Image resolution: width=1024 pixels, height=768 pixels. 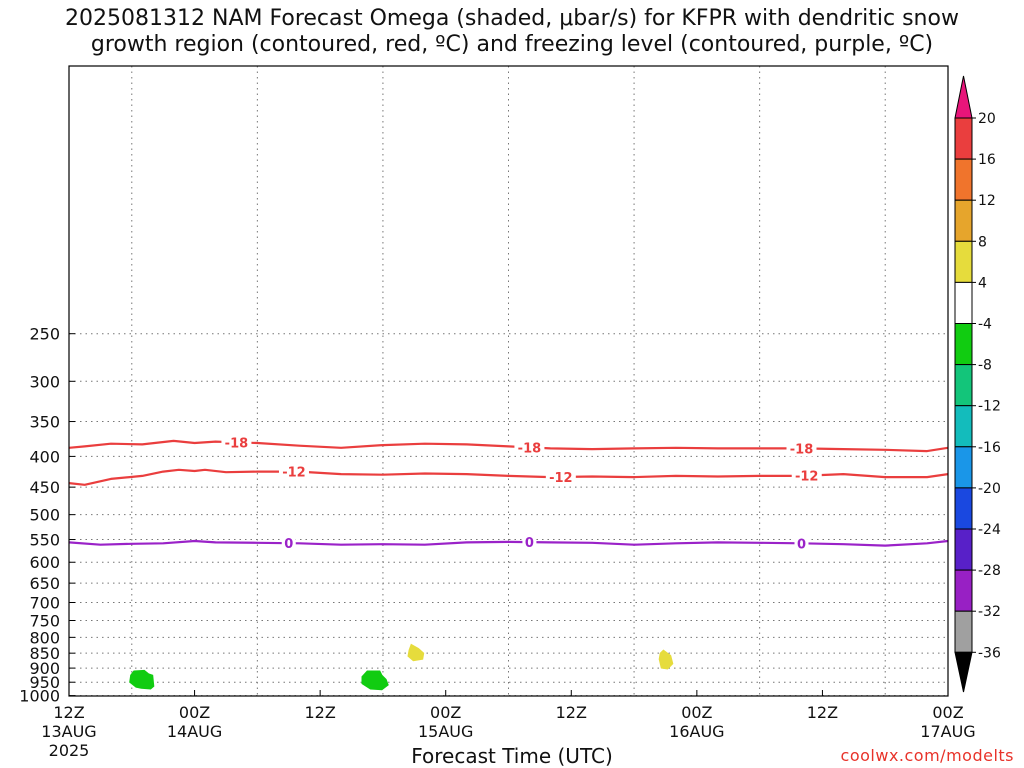 I want to click on y-tick-label: 300, so click(x=44, y=381).